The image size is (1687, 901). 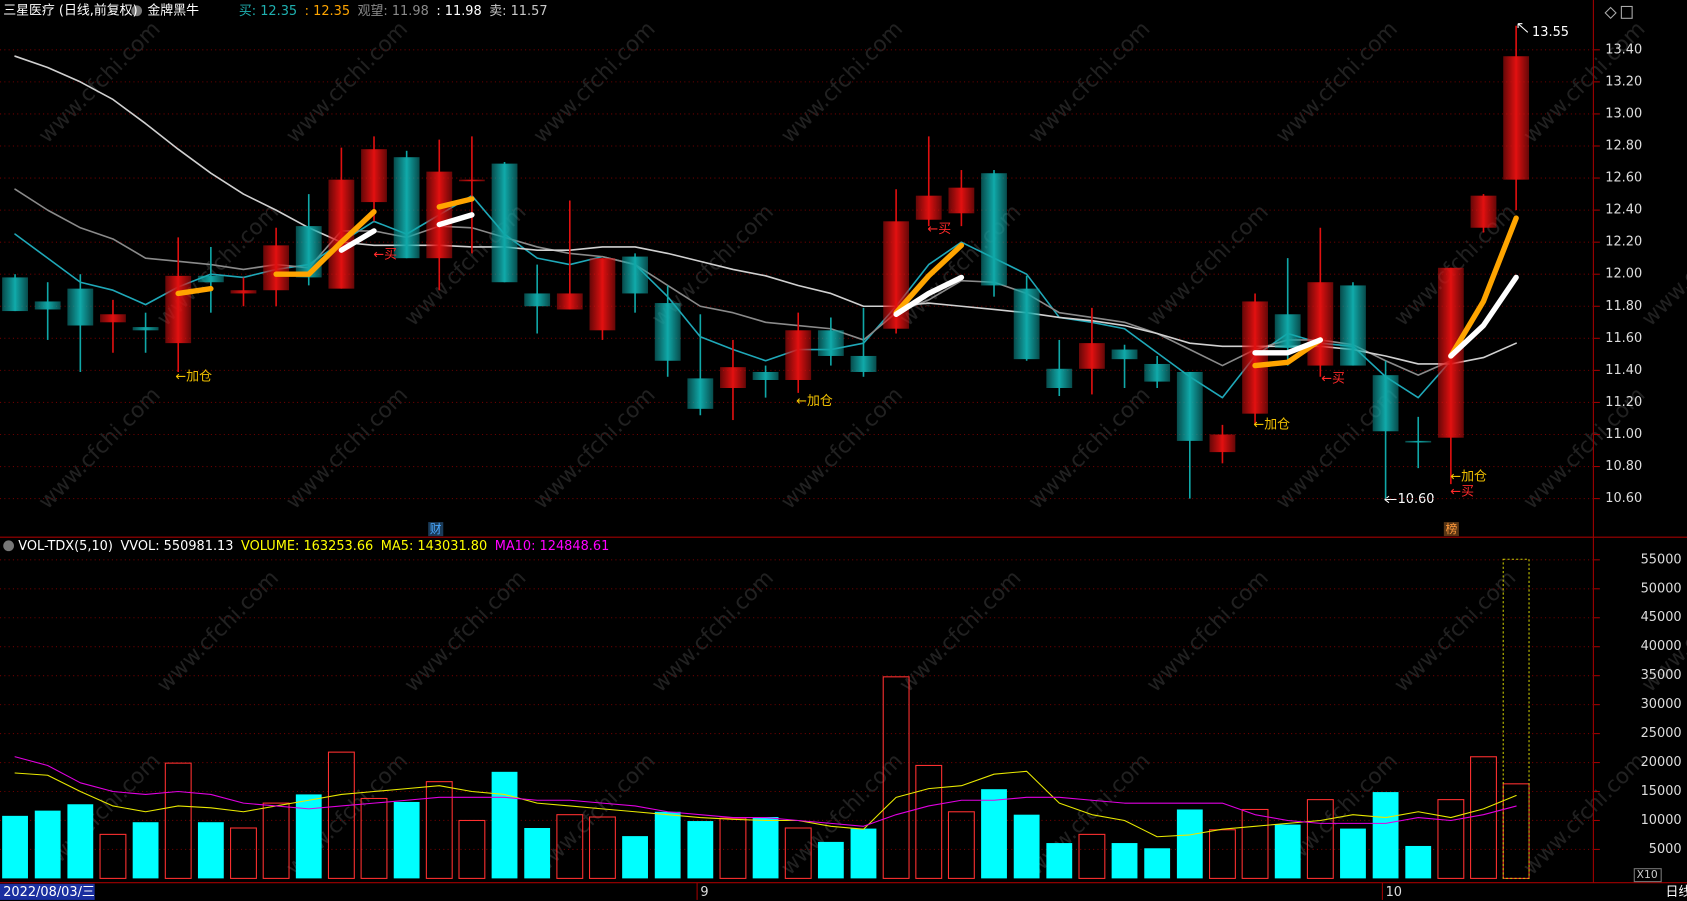 What do you see at coordinates (1610, 13) in the screenshot?
I see `diamond-icon` at bounding box center [1610, 13].